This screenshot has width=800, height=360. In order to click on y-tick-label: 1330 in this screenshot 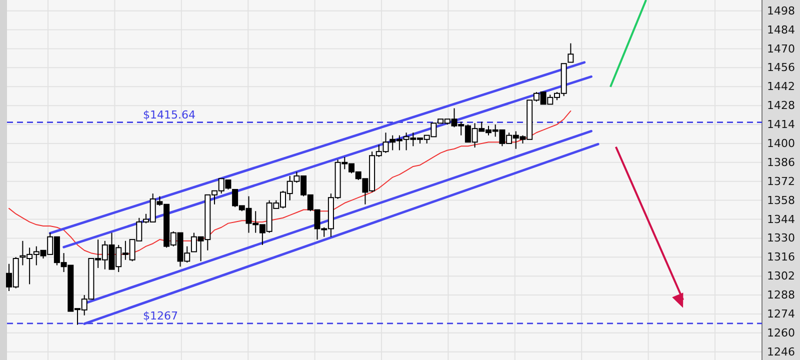, I will do `click(781, 238)`.